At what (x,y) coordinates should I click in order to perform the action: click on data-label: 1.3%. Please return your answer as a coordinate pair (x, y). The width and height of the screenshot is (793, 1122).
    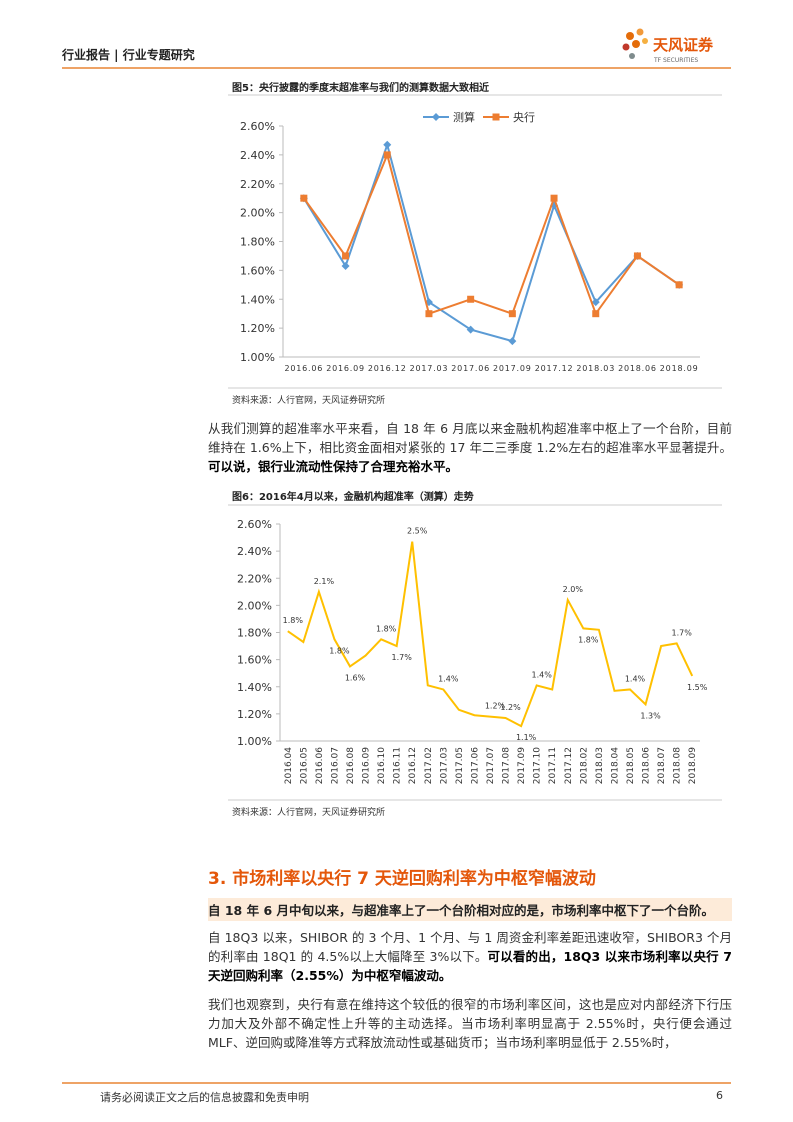
    Looking at the image, I should click on (650, 715).